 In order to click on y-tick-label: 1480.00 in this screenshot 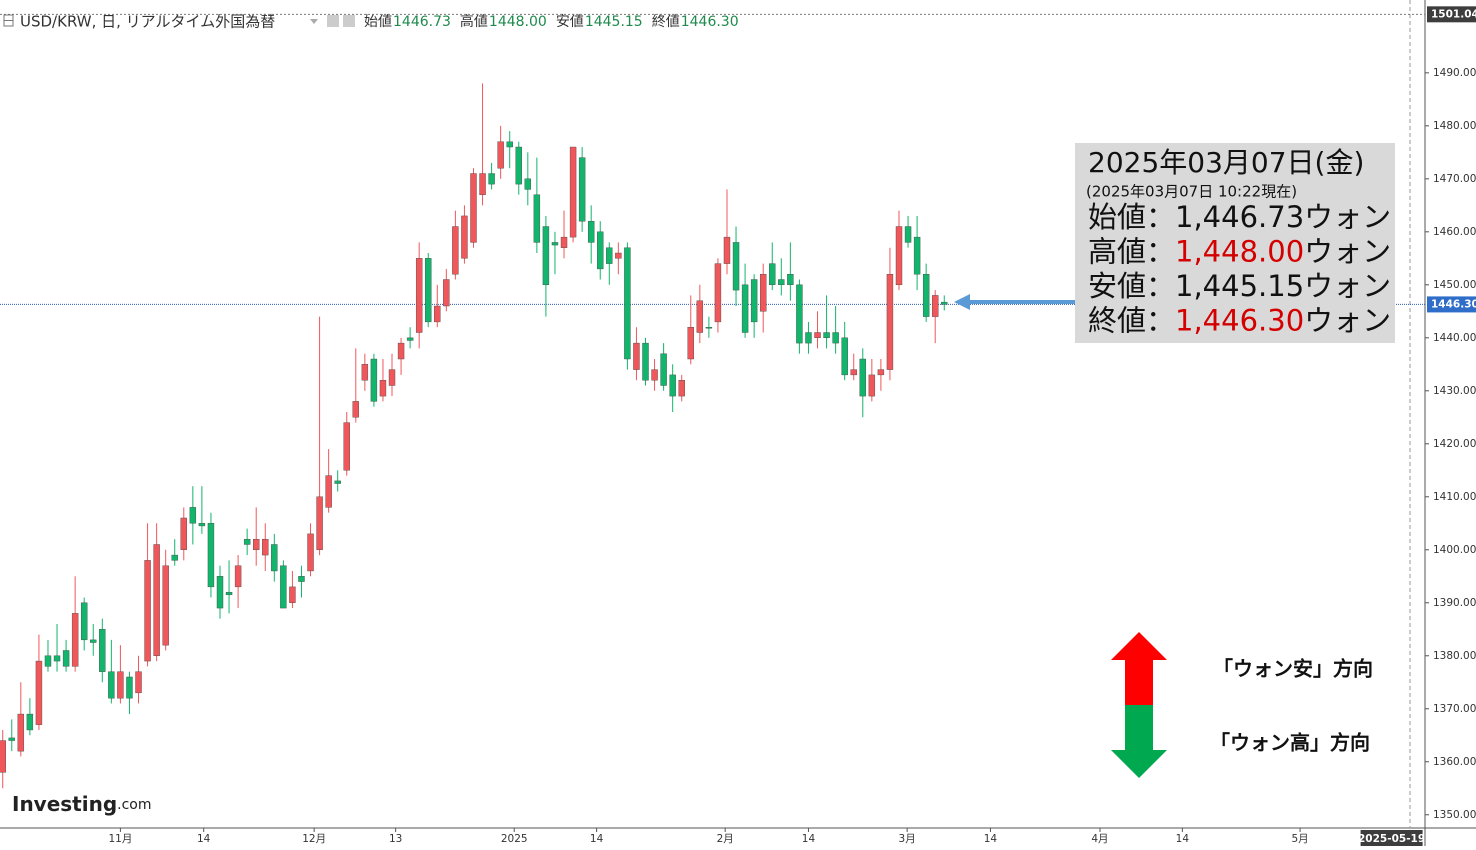, I will do `click(1454, 126)`.